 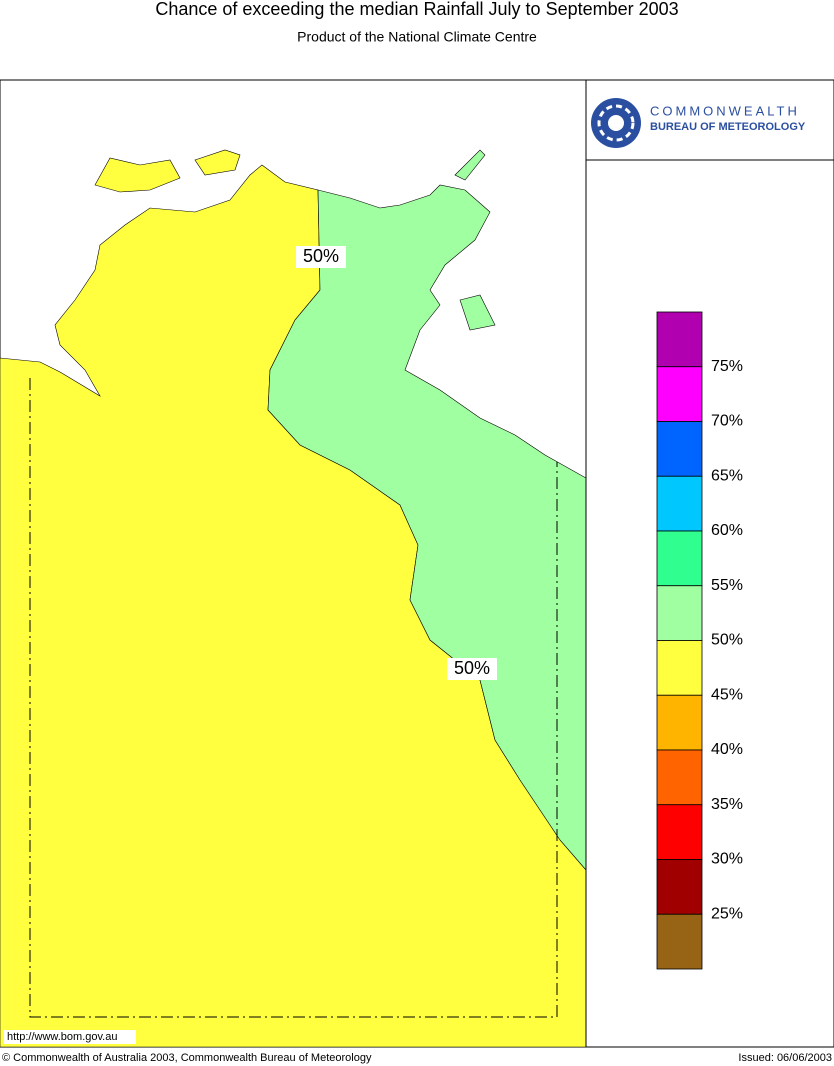 I want to click on legend-label: 50%, so click(x=727, y=640).